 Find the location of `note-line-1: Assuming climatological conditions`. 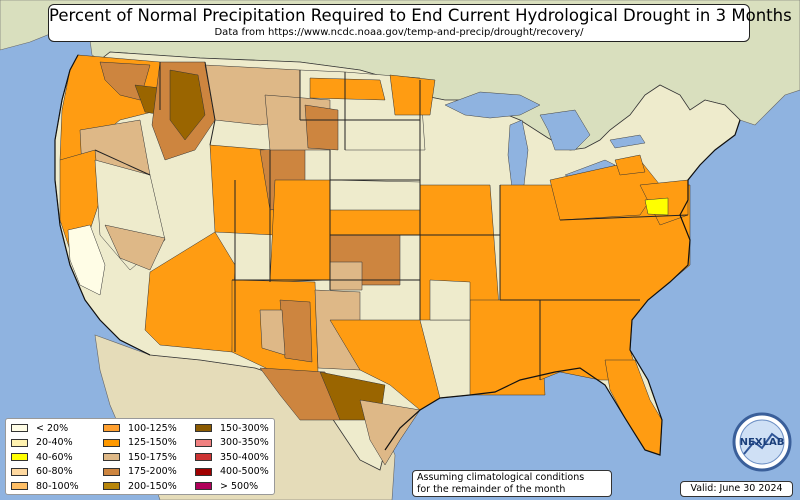

note-line-1: Assuming climatological conditions is located at coordinates (501, 477).